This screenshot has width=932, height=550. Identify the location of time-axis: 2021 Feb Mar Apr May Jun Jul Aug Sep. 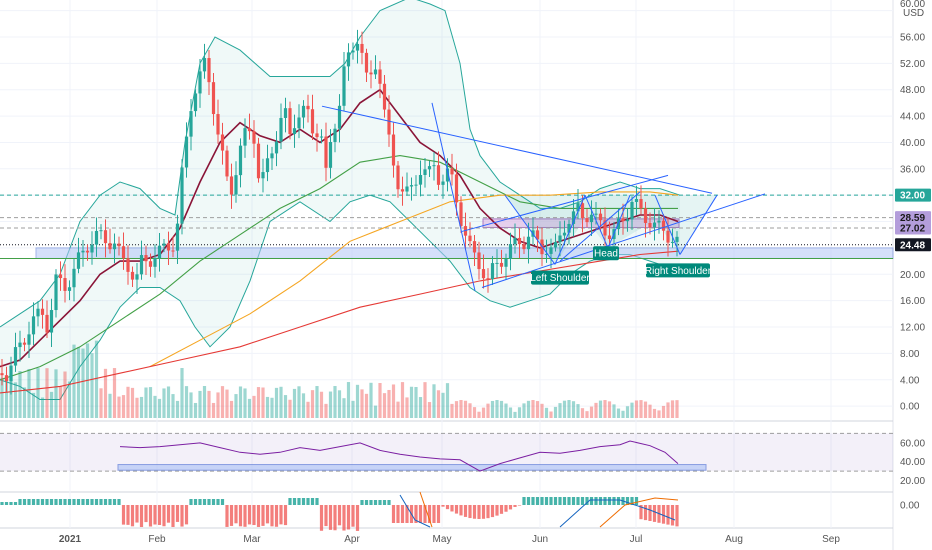
(449, 539).